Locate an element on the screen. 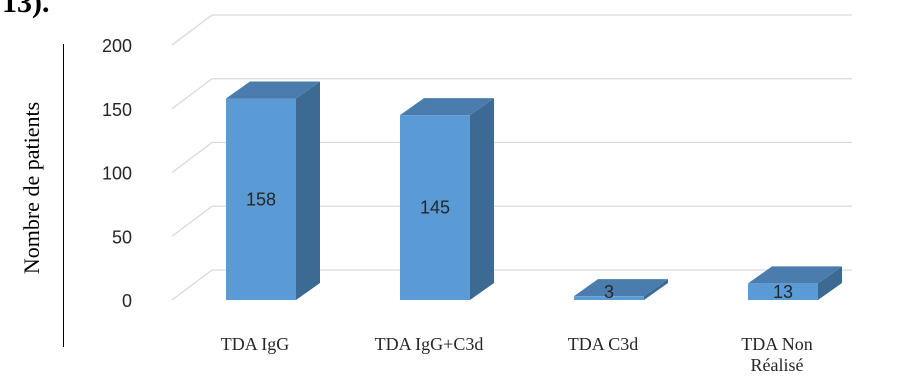 The image size is (902, 376). data-label: 13 is located at coordinates (783, 292).